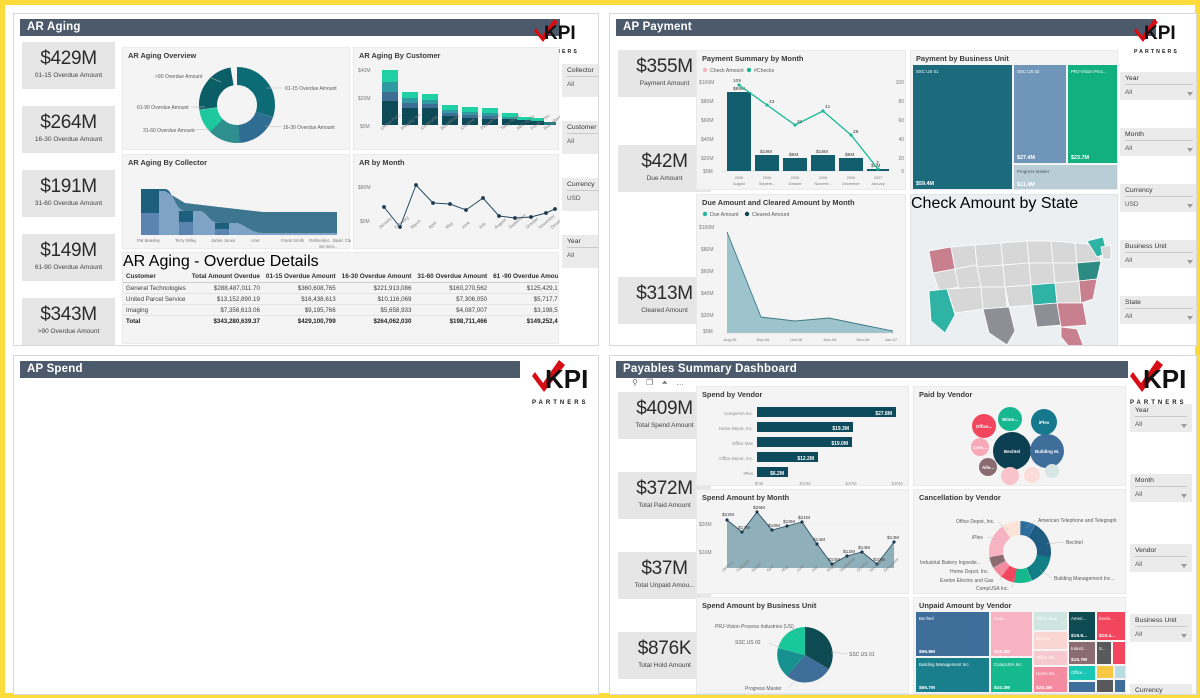 Image resolution: width=1200 pixels, height=698 pixels. Describe the element at coordinates (759, 508) in the screenshot. I see `svg-text: $25M` at that location.